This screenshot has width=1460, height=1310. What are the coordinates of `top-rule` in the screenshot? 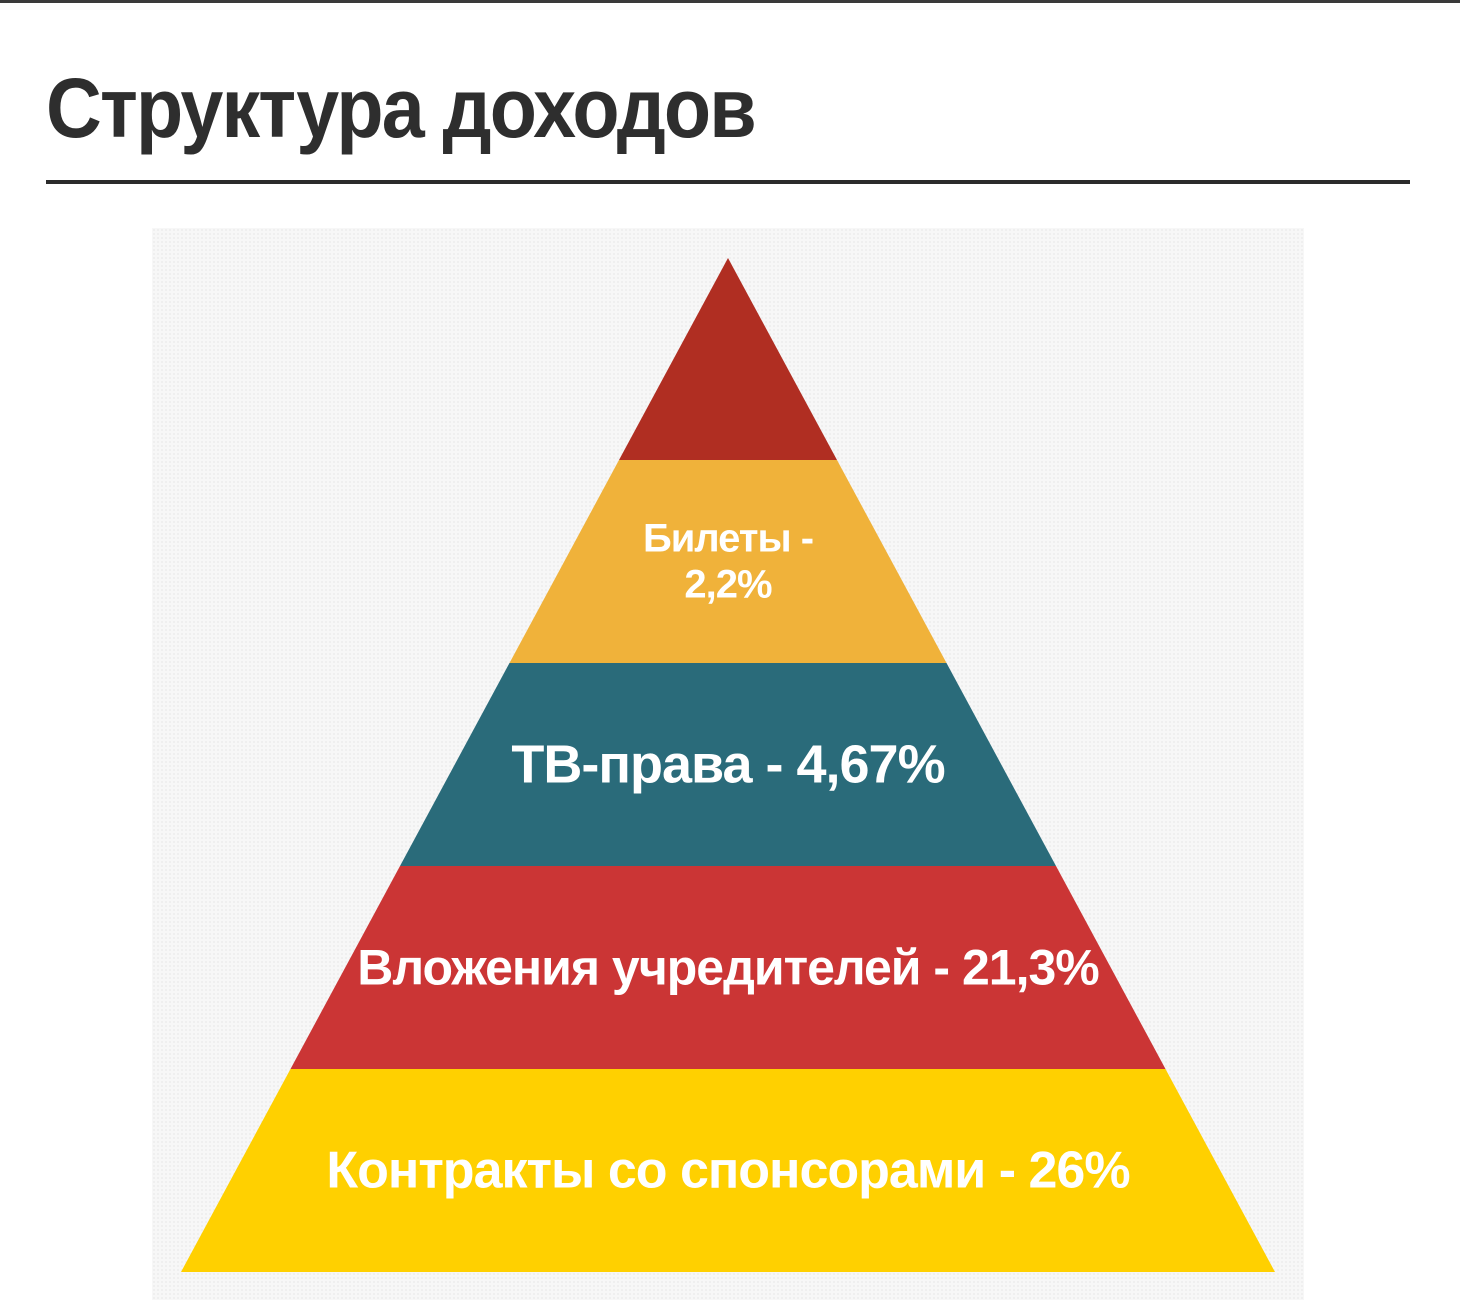 It's located at (730, 1).